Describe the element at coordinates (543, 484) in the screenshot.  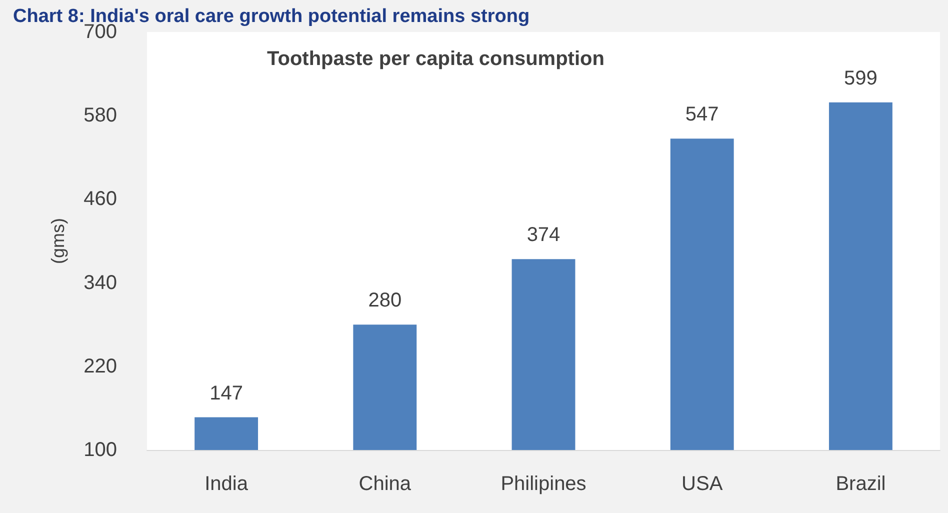
I see `x-tick-label: Philipines` at that location.